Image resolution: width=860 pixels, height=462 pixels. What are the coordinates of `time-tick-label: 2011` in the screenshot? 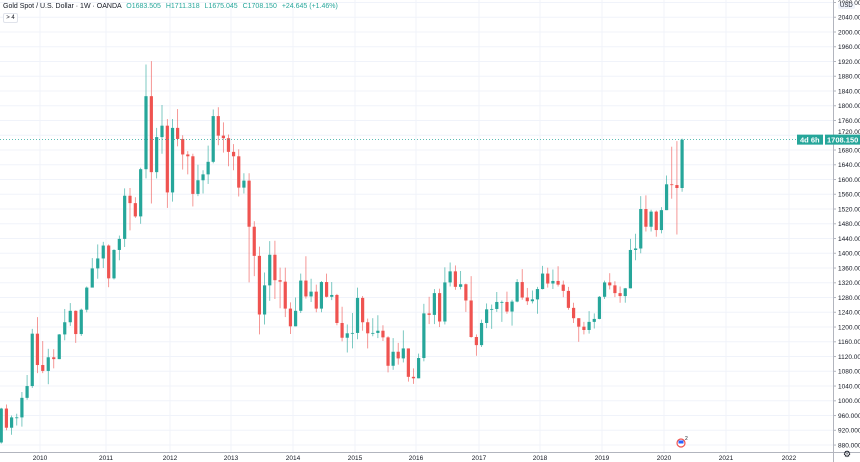 It's located at (106, 458).